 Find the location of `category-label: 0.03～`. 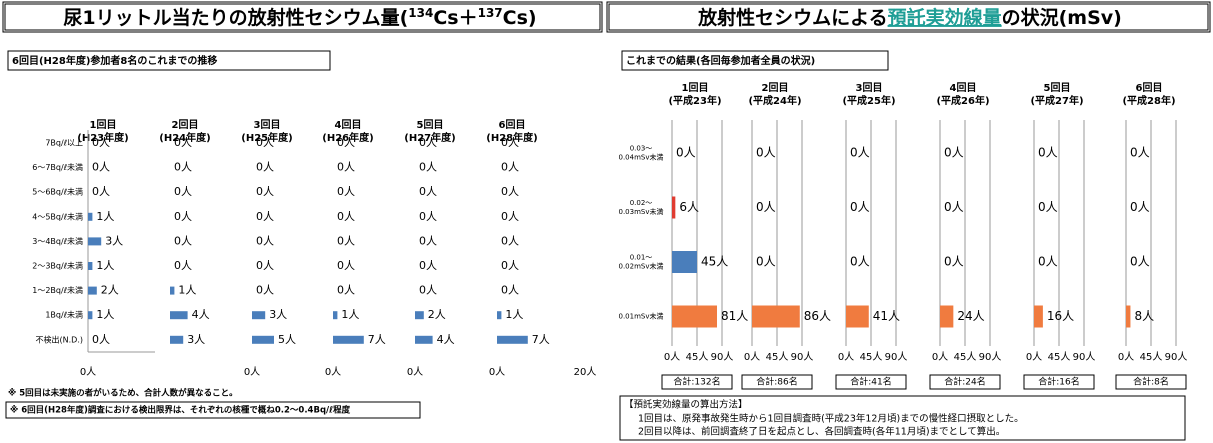

category-label: 0.03～ is located at coordinates (641, 149).